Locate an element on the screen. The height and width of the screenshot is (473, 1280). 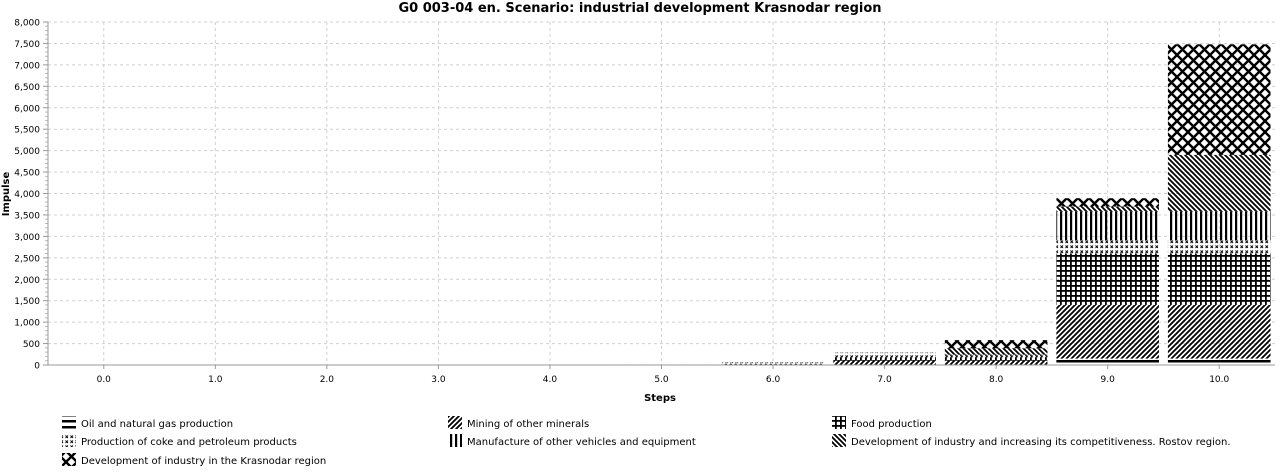
x-tick-label: 0.0 is located at coordinates (104, 380).